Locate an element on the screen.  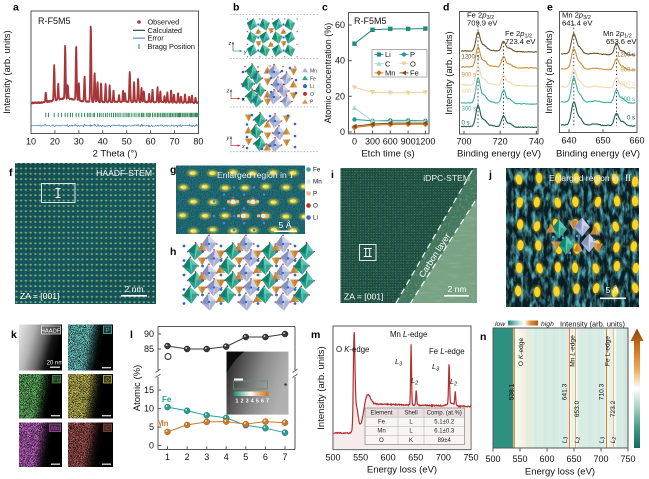
svg-text: 60 is located at coordinates (151, 142).